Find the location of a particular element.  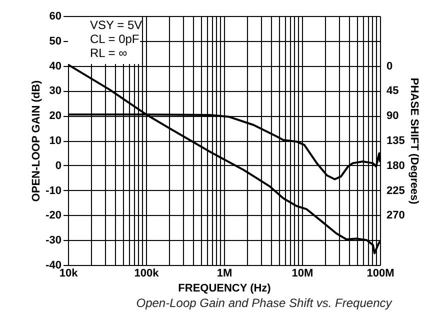

y2-tick-label: 270 is located at coordinates (395, 216).